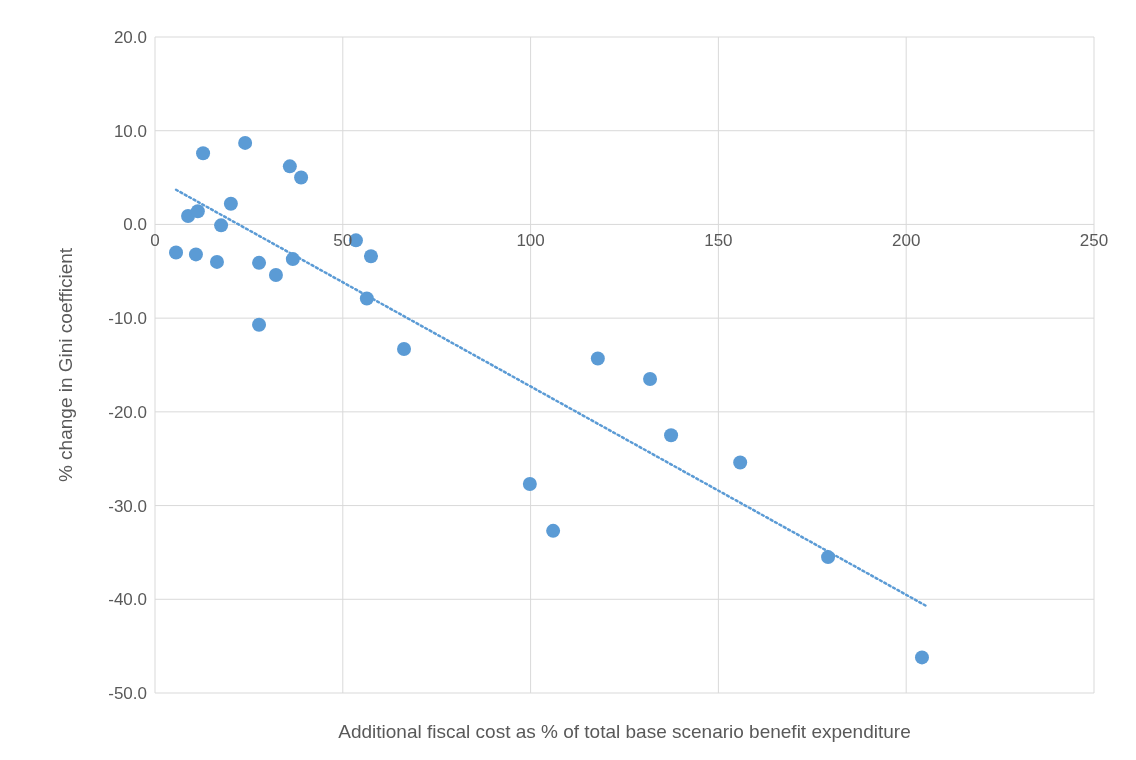 The height and width of the screenshot is (760, 1136). What do you see at coordinates (65, 365) in the screenshot?
I see `y-axis-title: % change in Gini coefficient` at bounding box center [65, 365].